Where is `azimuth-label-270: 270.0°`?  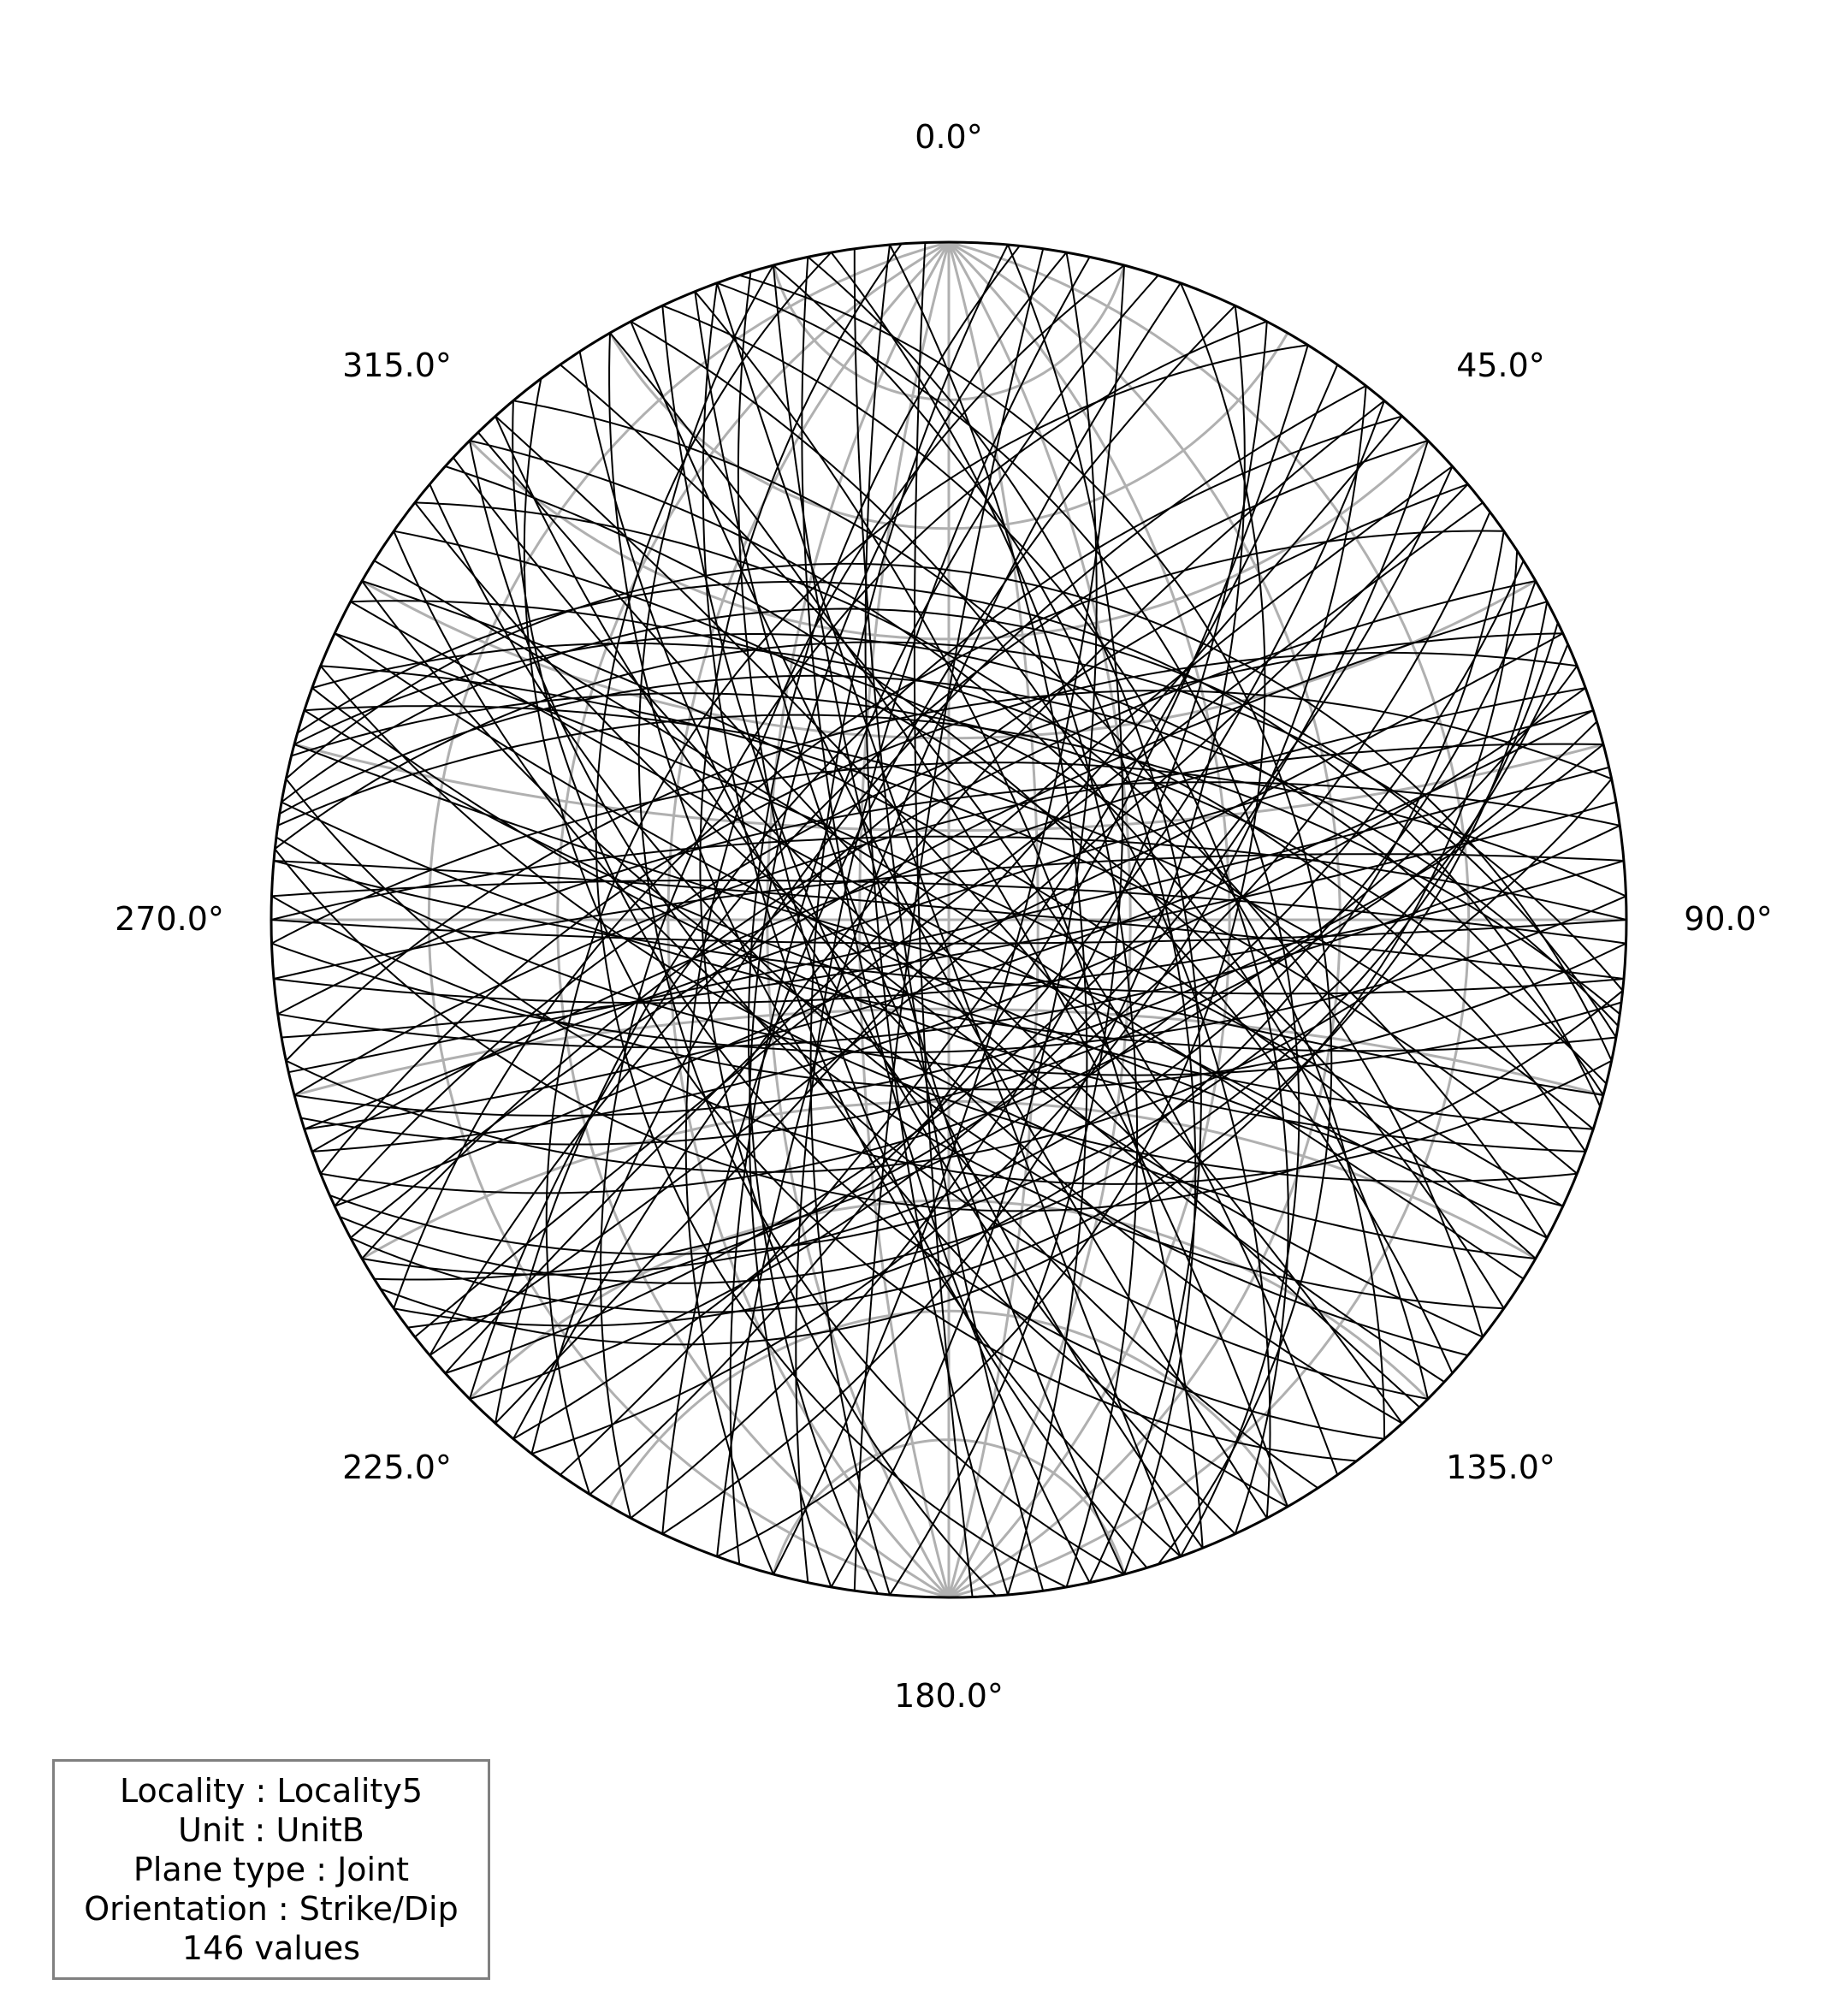
azimuth-label-270: 270.0° is located at coordinates (169, 919).